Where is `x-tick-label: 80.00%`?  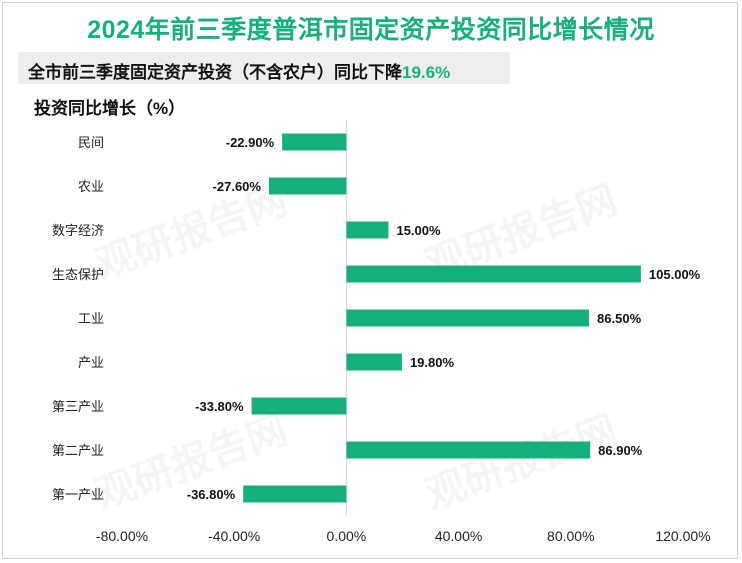 x-tick-label: 80.00% is located at coordinates (570, 536).